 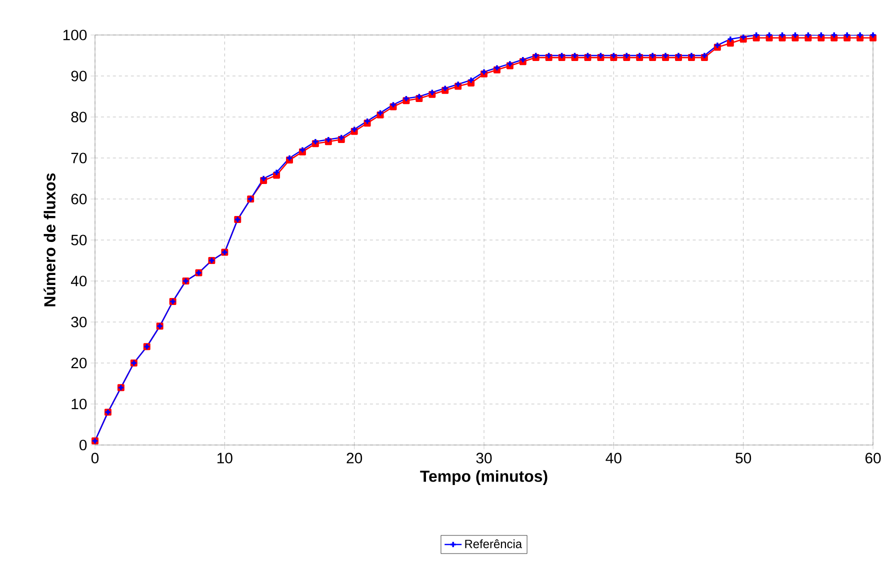 What do you see at coordinates (79, 240) in the screenshot?
I see `y-tick-label: 50` at bounding box center [79, 240].